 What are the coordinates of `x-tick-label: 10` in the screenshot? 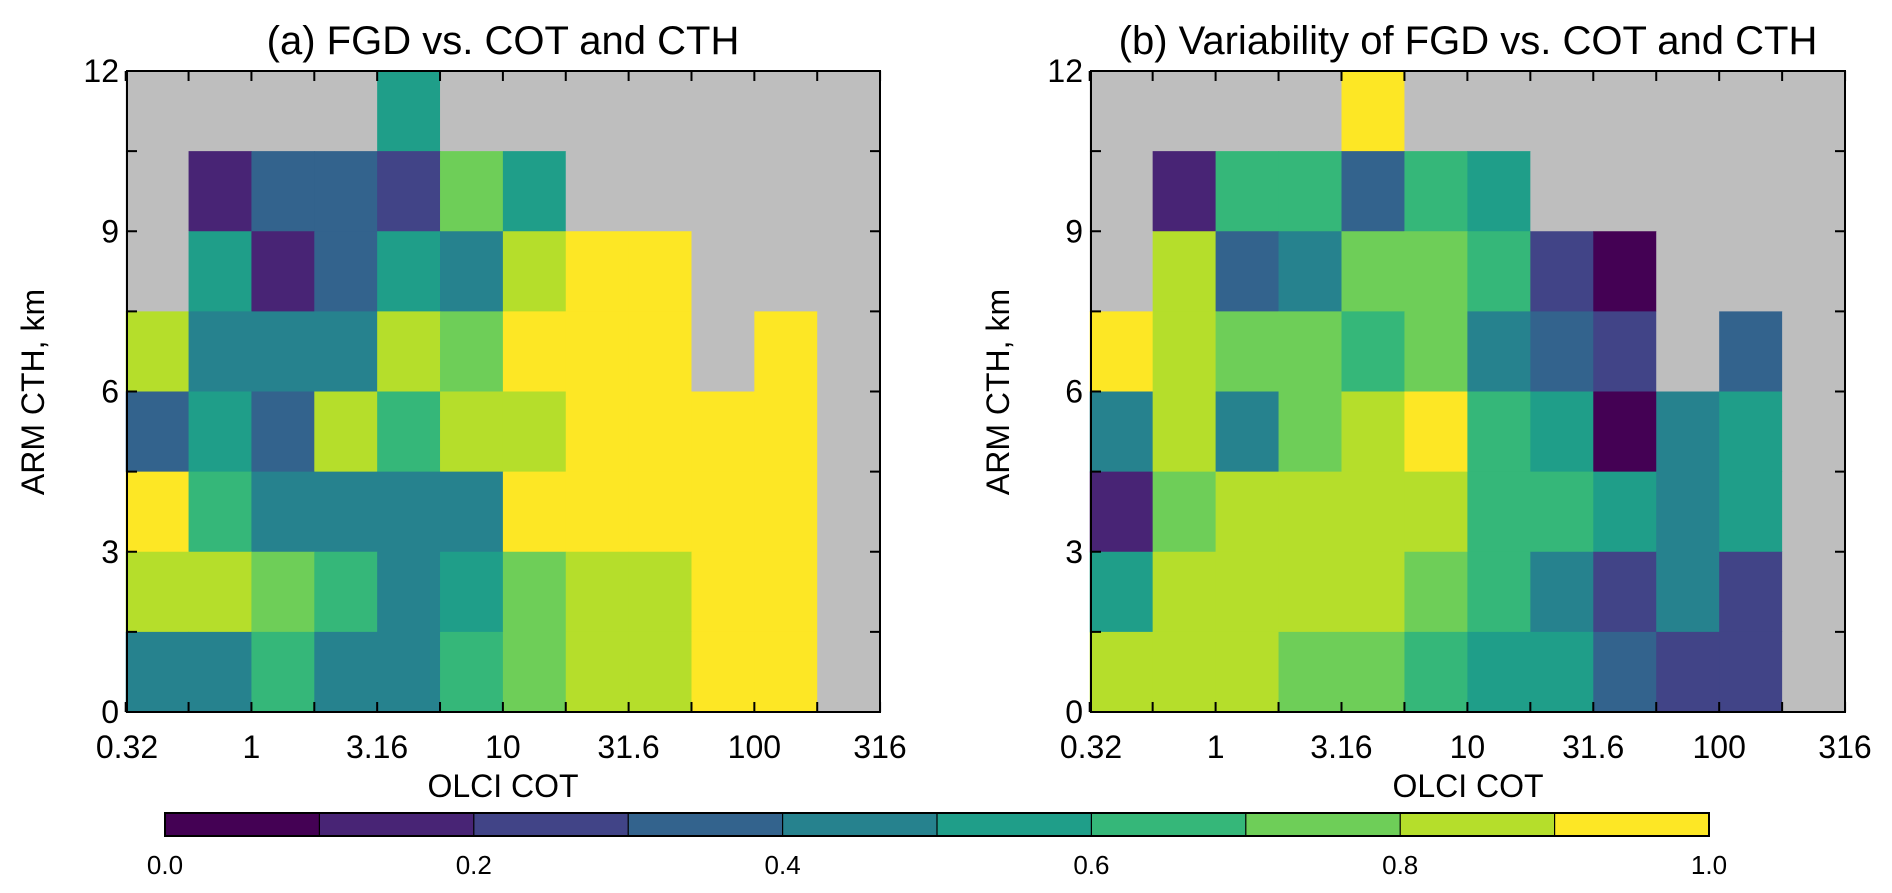 It's located at (503, 747).